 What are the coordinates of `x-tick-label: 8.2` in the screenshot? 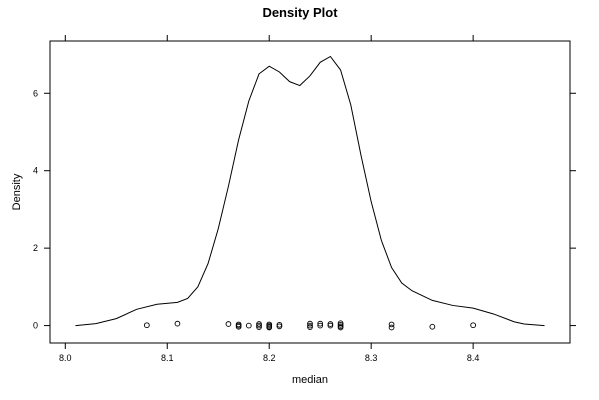 It's located at (269, 358).